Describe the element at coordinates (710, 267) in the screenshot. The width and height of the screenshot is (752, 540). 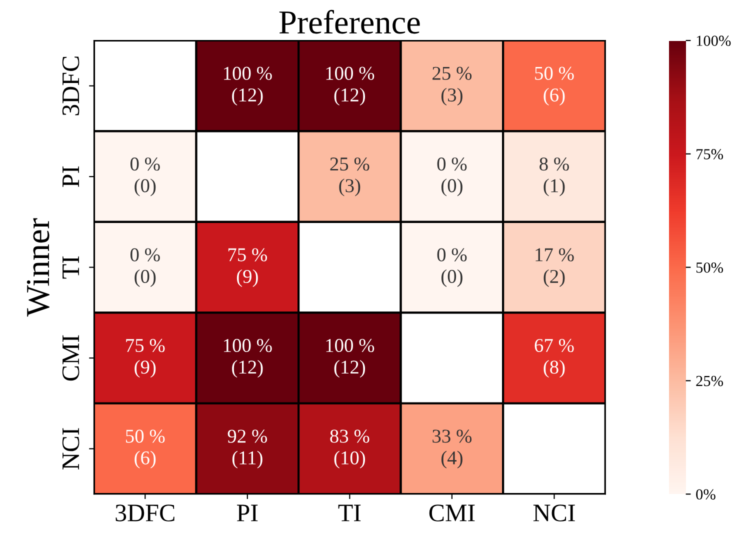
I see `color-bar-label: 50%` at that location.